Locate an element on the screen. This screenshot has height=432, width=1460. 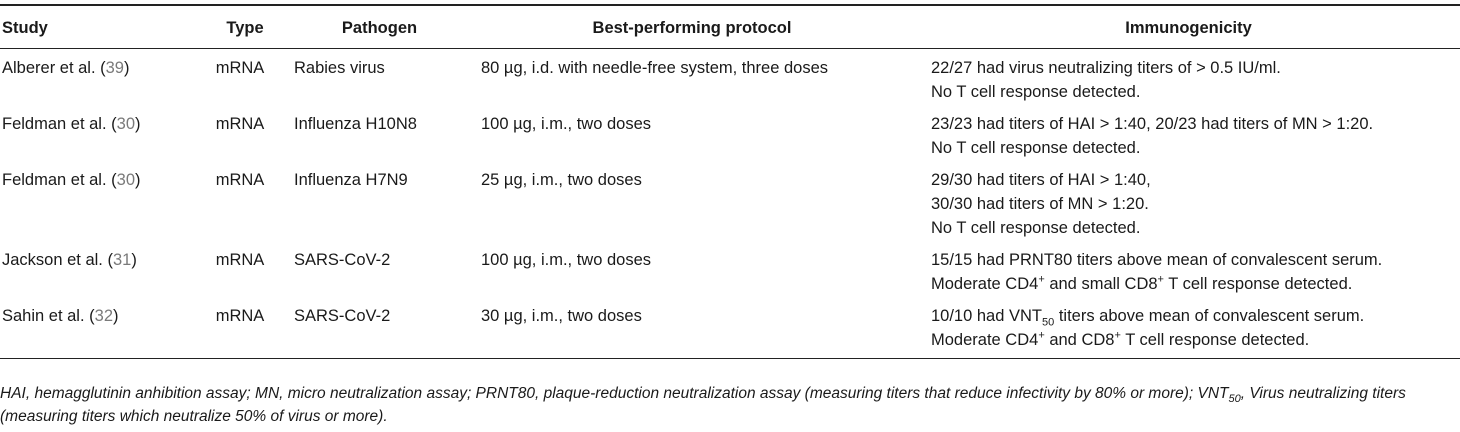
header-study: Study is located at coordinates (99, 26).